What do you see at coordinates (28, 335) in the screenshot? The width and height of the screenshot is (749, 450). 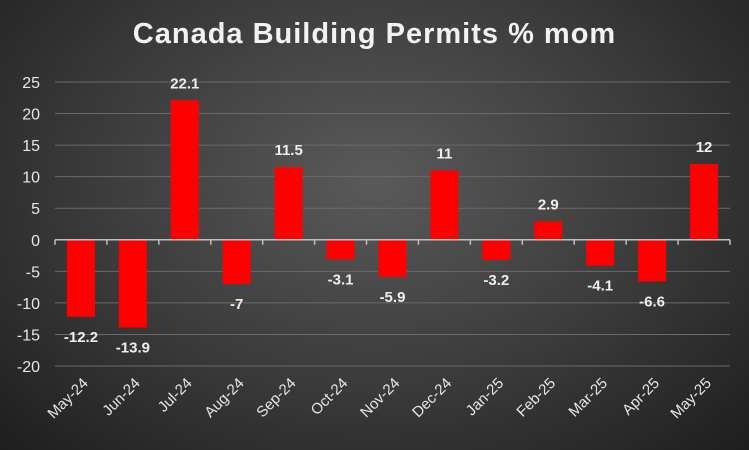 I see `y-tick-label: -15` at bounding box center [28, 335].